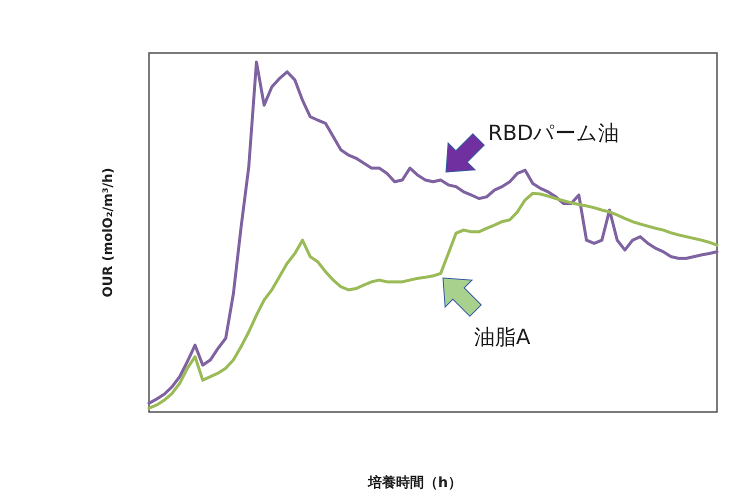 This screenshot has height=499, width=756. I want to click on text: 油脂A, so click(502, 337).